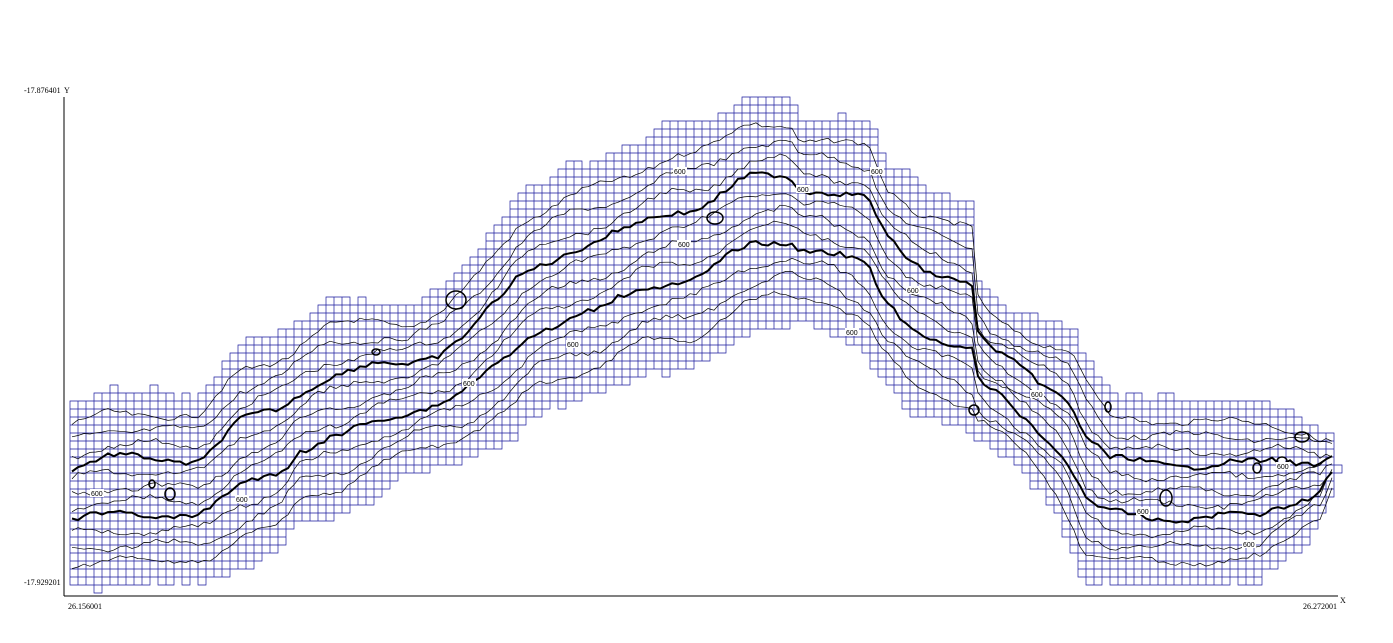 The width and height of the screenshot is (1393, 643). Describe the element at coordinates (1320, 606) in the screenshot. I see `x-axis-max-label: 26.272001` at that location.